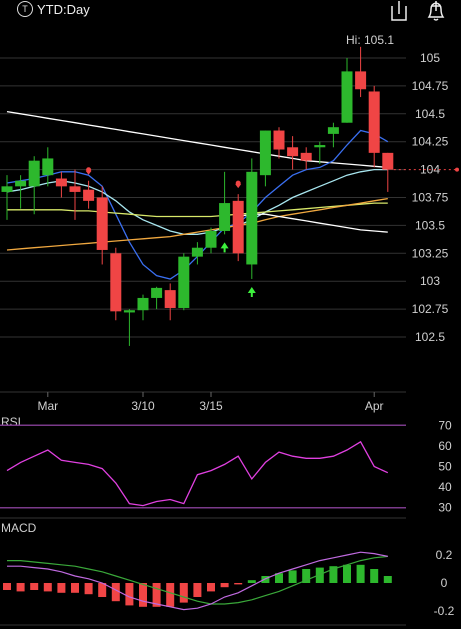 This screenshot has width=461, height=629. I want to click on price-tick-label: 102.75, so click(430, 309).